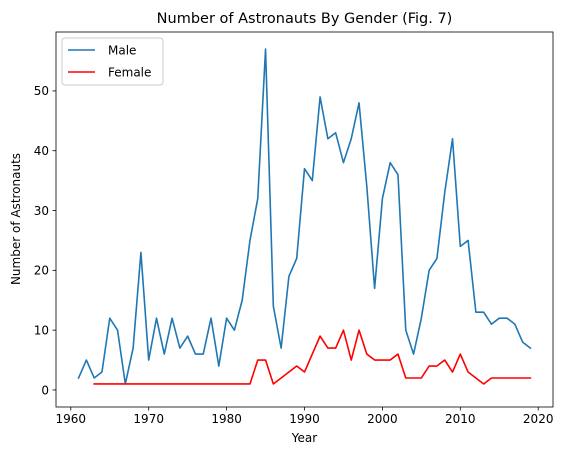  What do you see at coordinates (45, 240) in the screenshot?
I see `y-axis: 0 10 20 30 40 50` at bounding box center [45, 240].